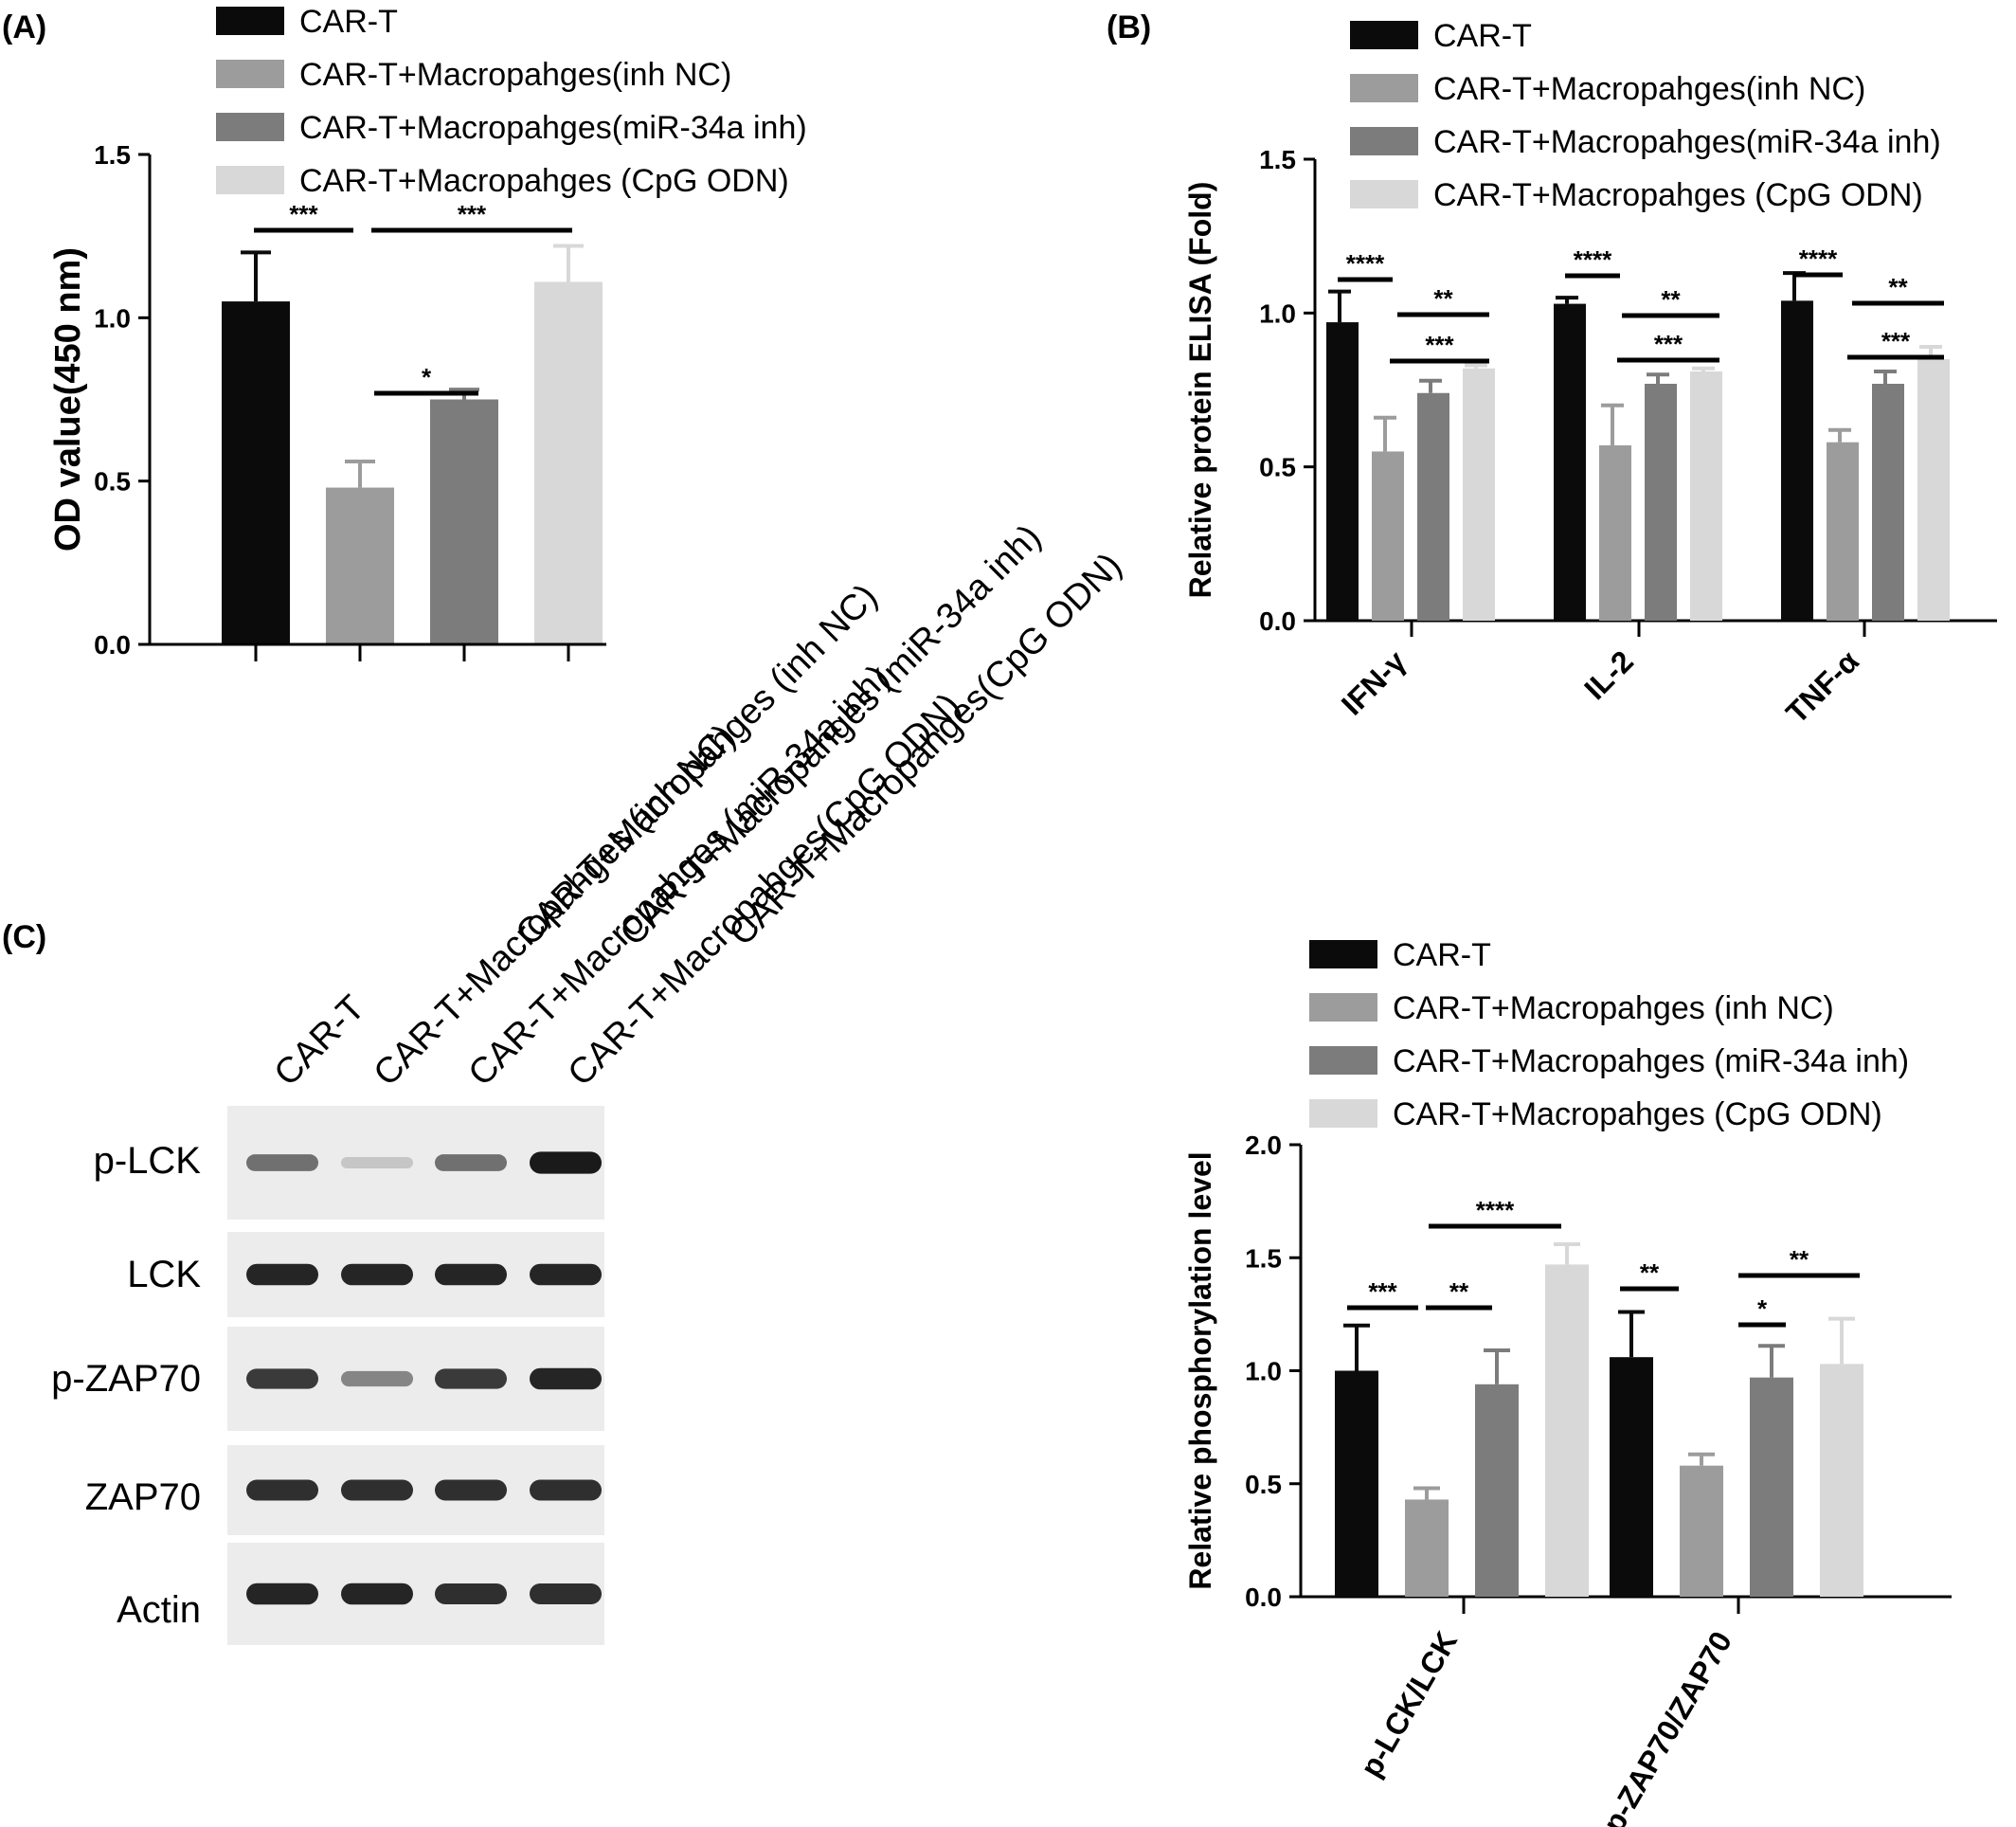 The height and width of the screenshot is (1827, 2016). Describe the element at coordinates (1200, 1370) in the screenshot. I see `y-axis-label: Relative phosphorylation level` at that location.